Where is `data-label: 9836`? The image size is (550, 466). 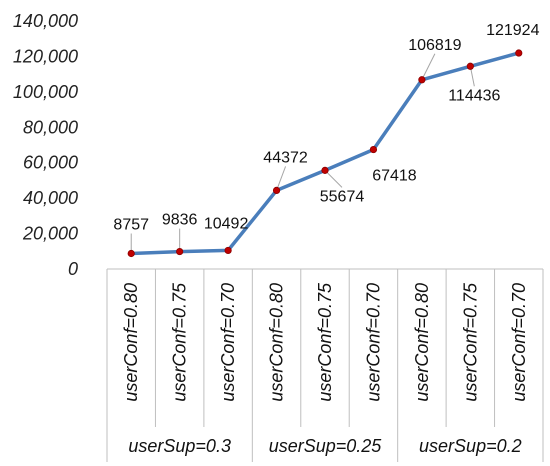
data-label: 9836 is located at coordinates (180, 220).